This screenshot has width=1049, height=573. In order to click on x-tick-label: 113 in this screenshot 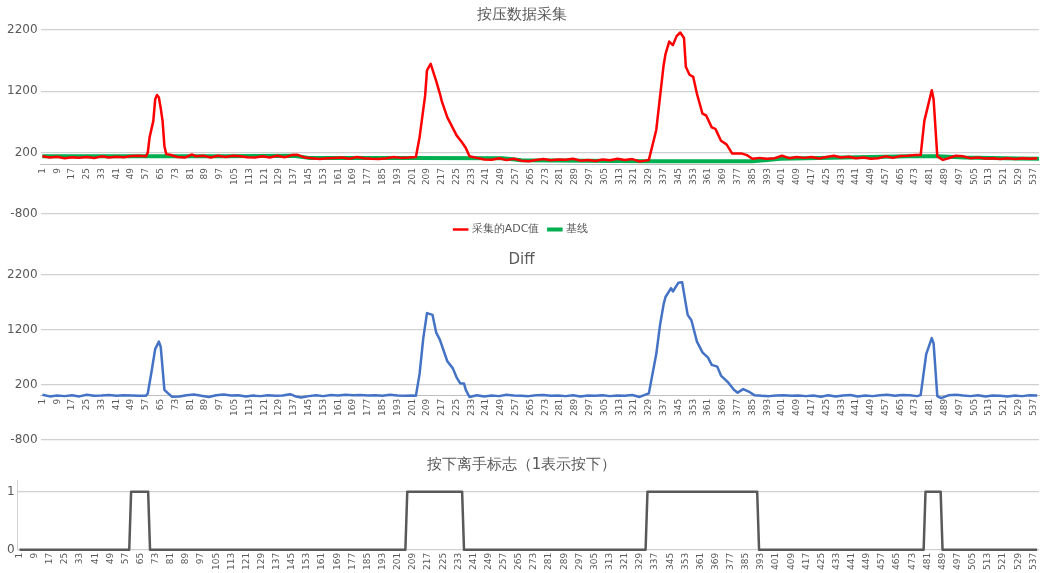, I will do `click(230, 561)`.